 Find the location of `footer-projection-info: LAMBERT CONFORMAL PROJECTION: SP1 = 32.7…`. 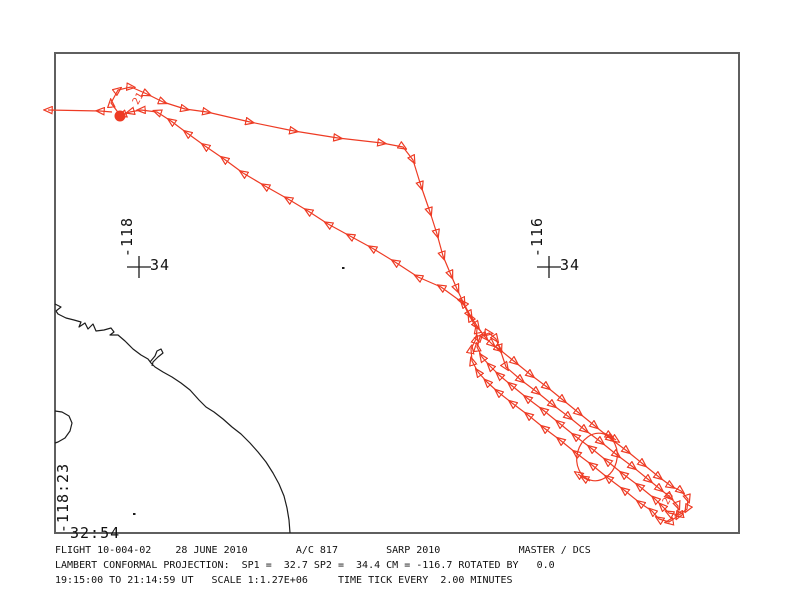

footer-projection-info: LAMBERT CONFORMAL PROJECTION: SP1 = 32.7… is located at coordinates (305, 565).